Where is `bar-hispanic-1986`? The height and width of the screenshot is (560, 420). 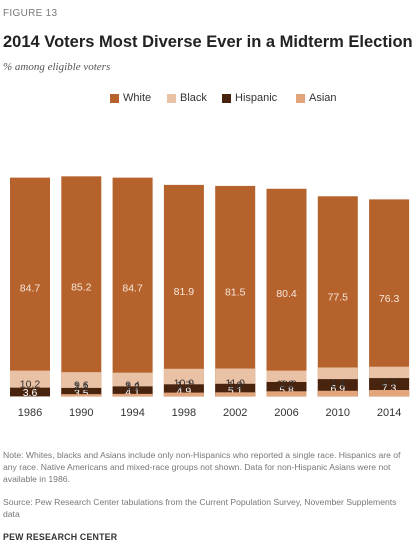 bar-hispanic-1986 is located at coordinates (30, 392).